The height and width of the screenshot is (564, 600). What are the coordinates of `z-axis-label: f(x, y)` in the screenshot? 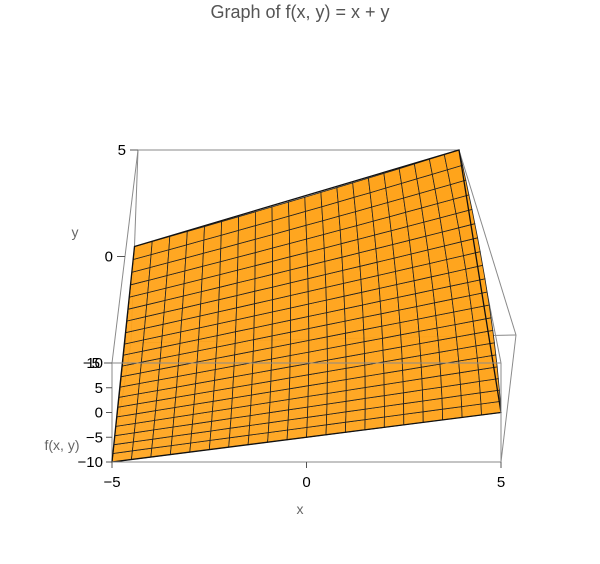 It's located at (62, 445).